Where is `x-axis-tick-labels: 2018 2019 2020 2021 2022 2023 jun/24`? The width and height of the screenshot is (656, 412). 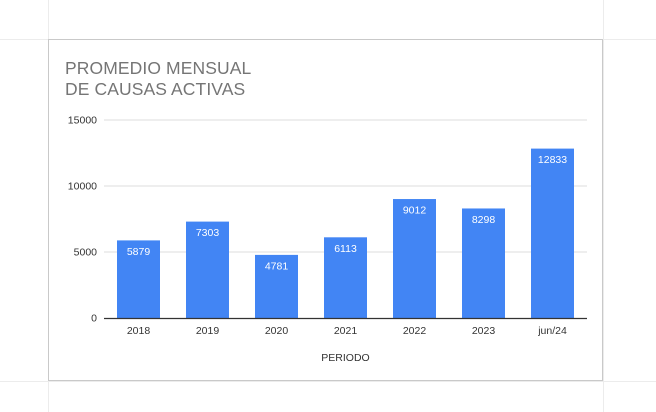
x-axis-tick-labels: 2018 2019 2020 2021 2022 2023 jun/24 is located at coordinates (347, 331).